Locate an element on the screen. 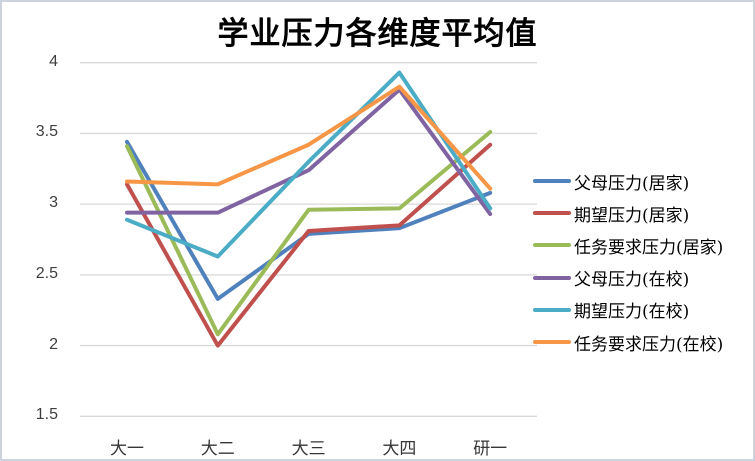 The height and width of the screenshot is (461, 755). x-tick-label: 大三 is located at coordinates (308, 449).